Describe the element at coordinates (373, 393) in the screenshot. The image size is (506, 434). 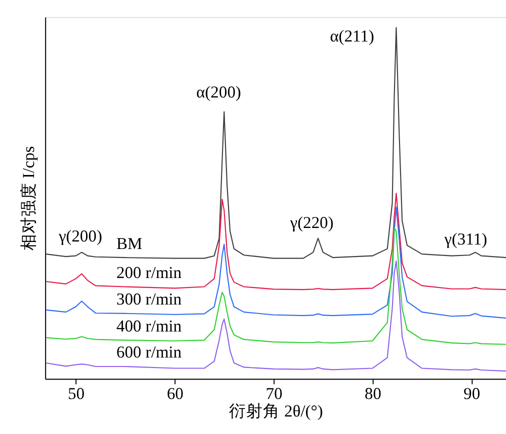
I see `x-tick-label: 80` at that location.